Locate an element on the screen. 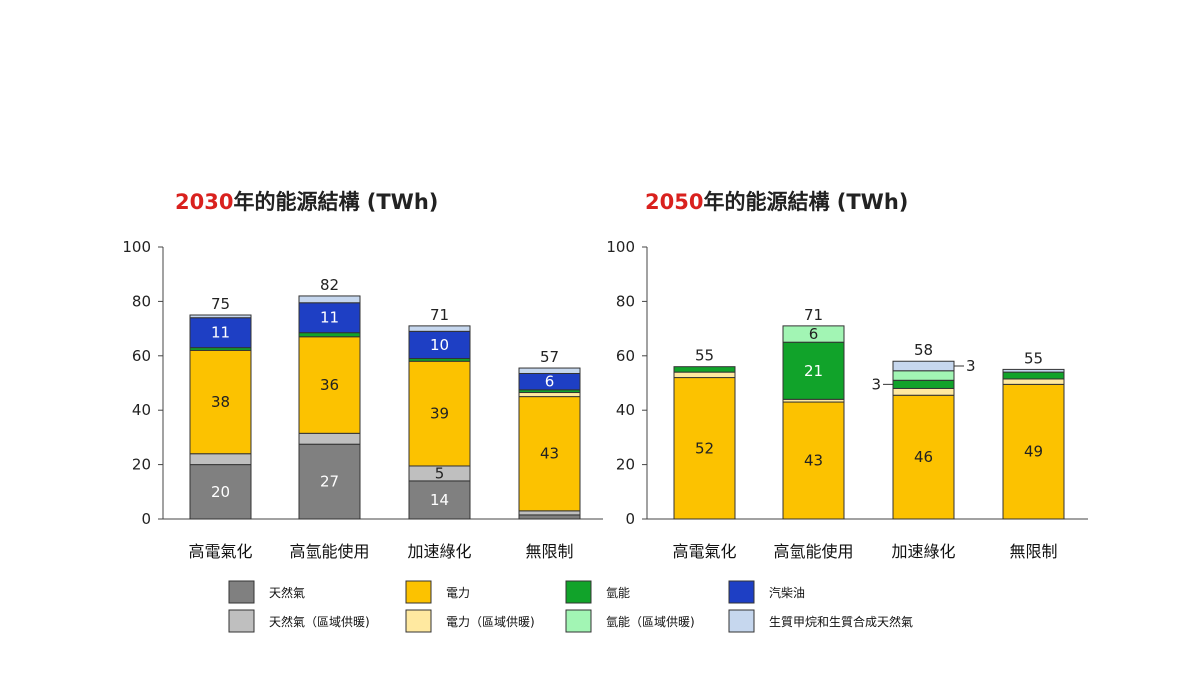 The image size is (1200, 675). bar-stack: 49 55 is located at coordinates (1033, 434).